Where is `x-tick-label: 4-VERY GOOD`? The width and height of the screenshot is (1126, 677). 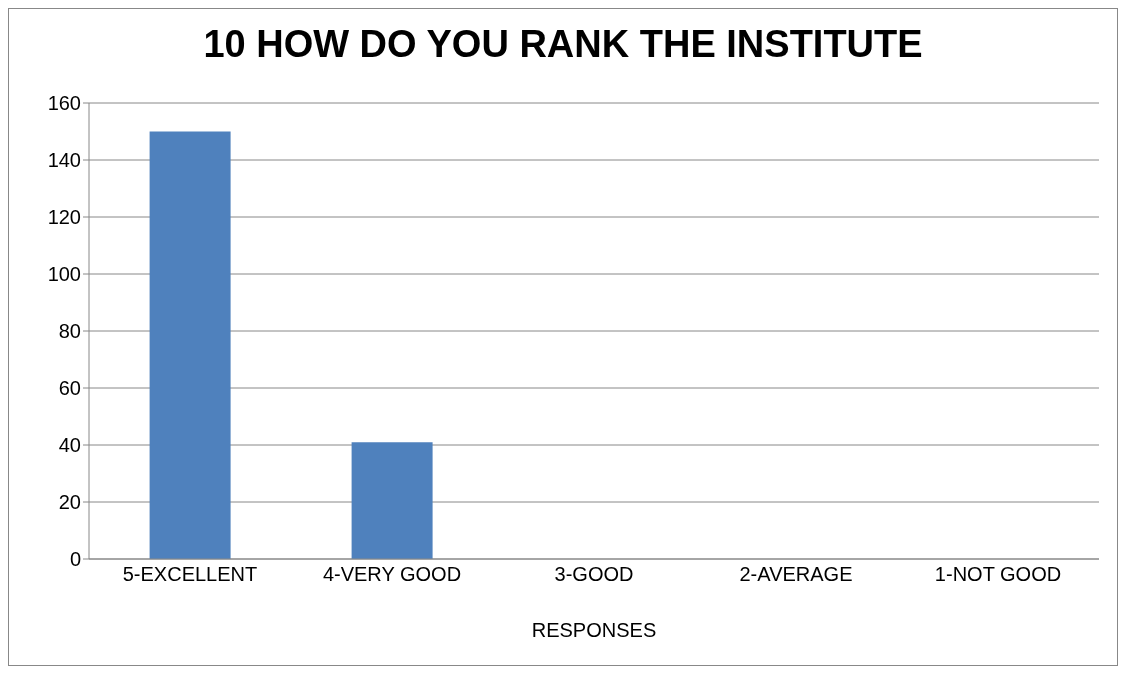 x-tick-label: 4-VERY GOOD is located at coordinates (392, 574).